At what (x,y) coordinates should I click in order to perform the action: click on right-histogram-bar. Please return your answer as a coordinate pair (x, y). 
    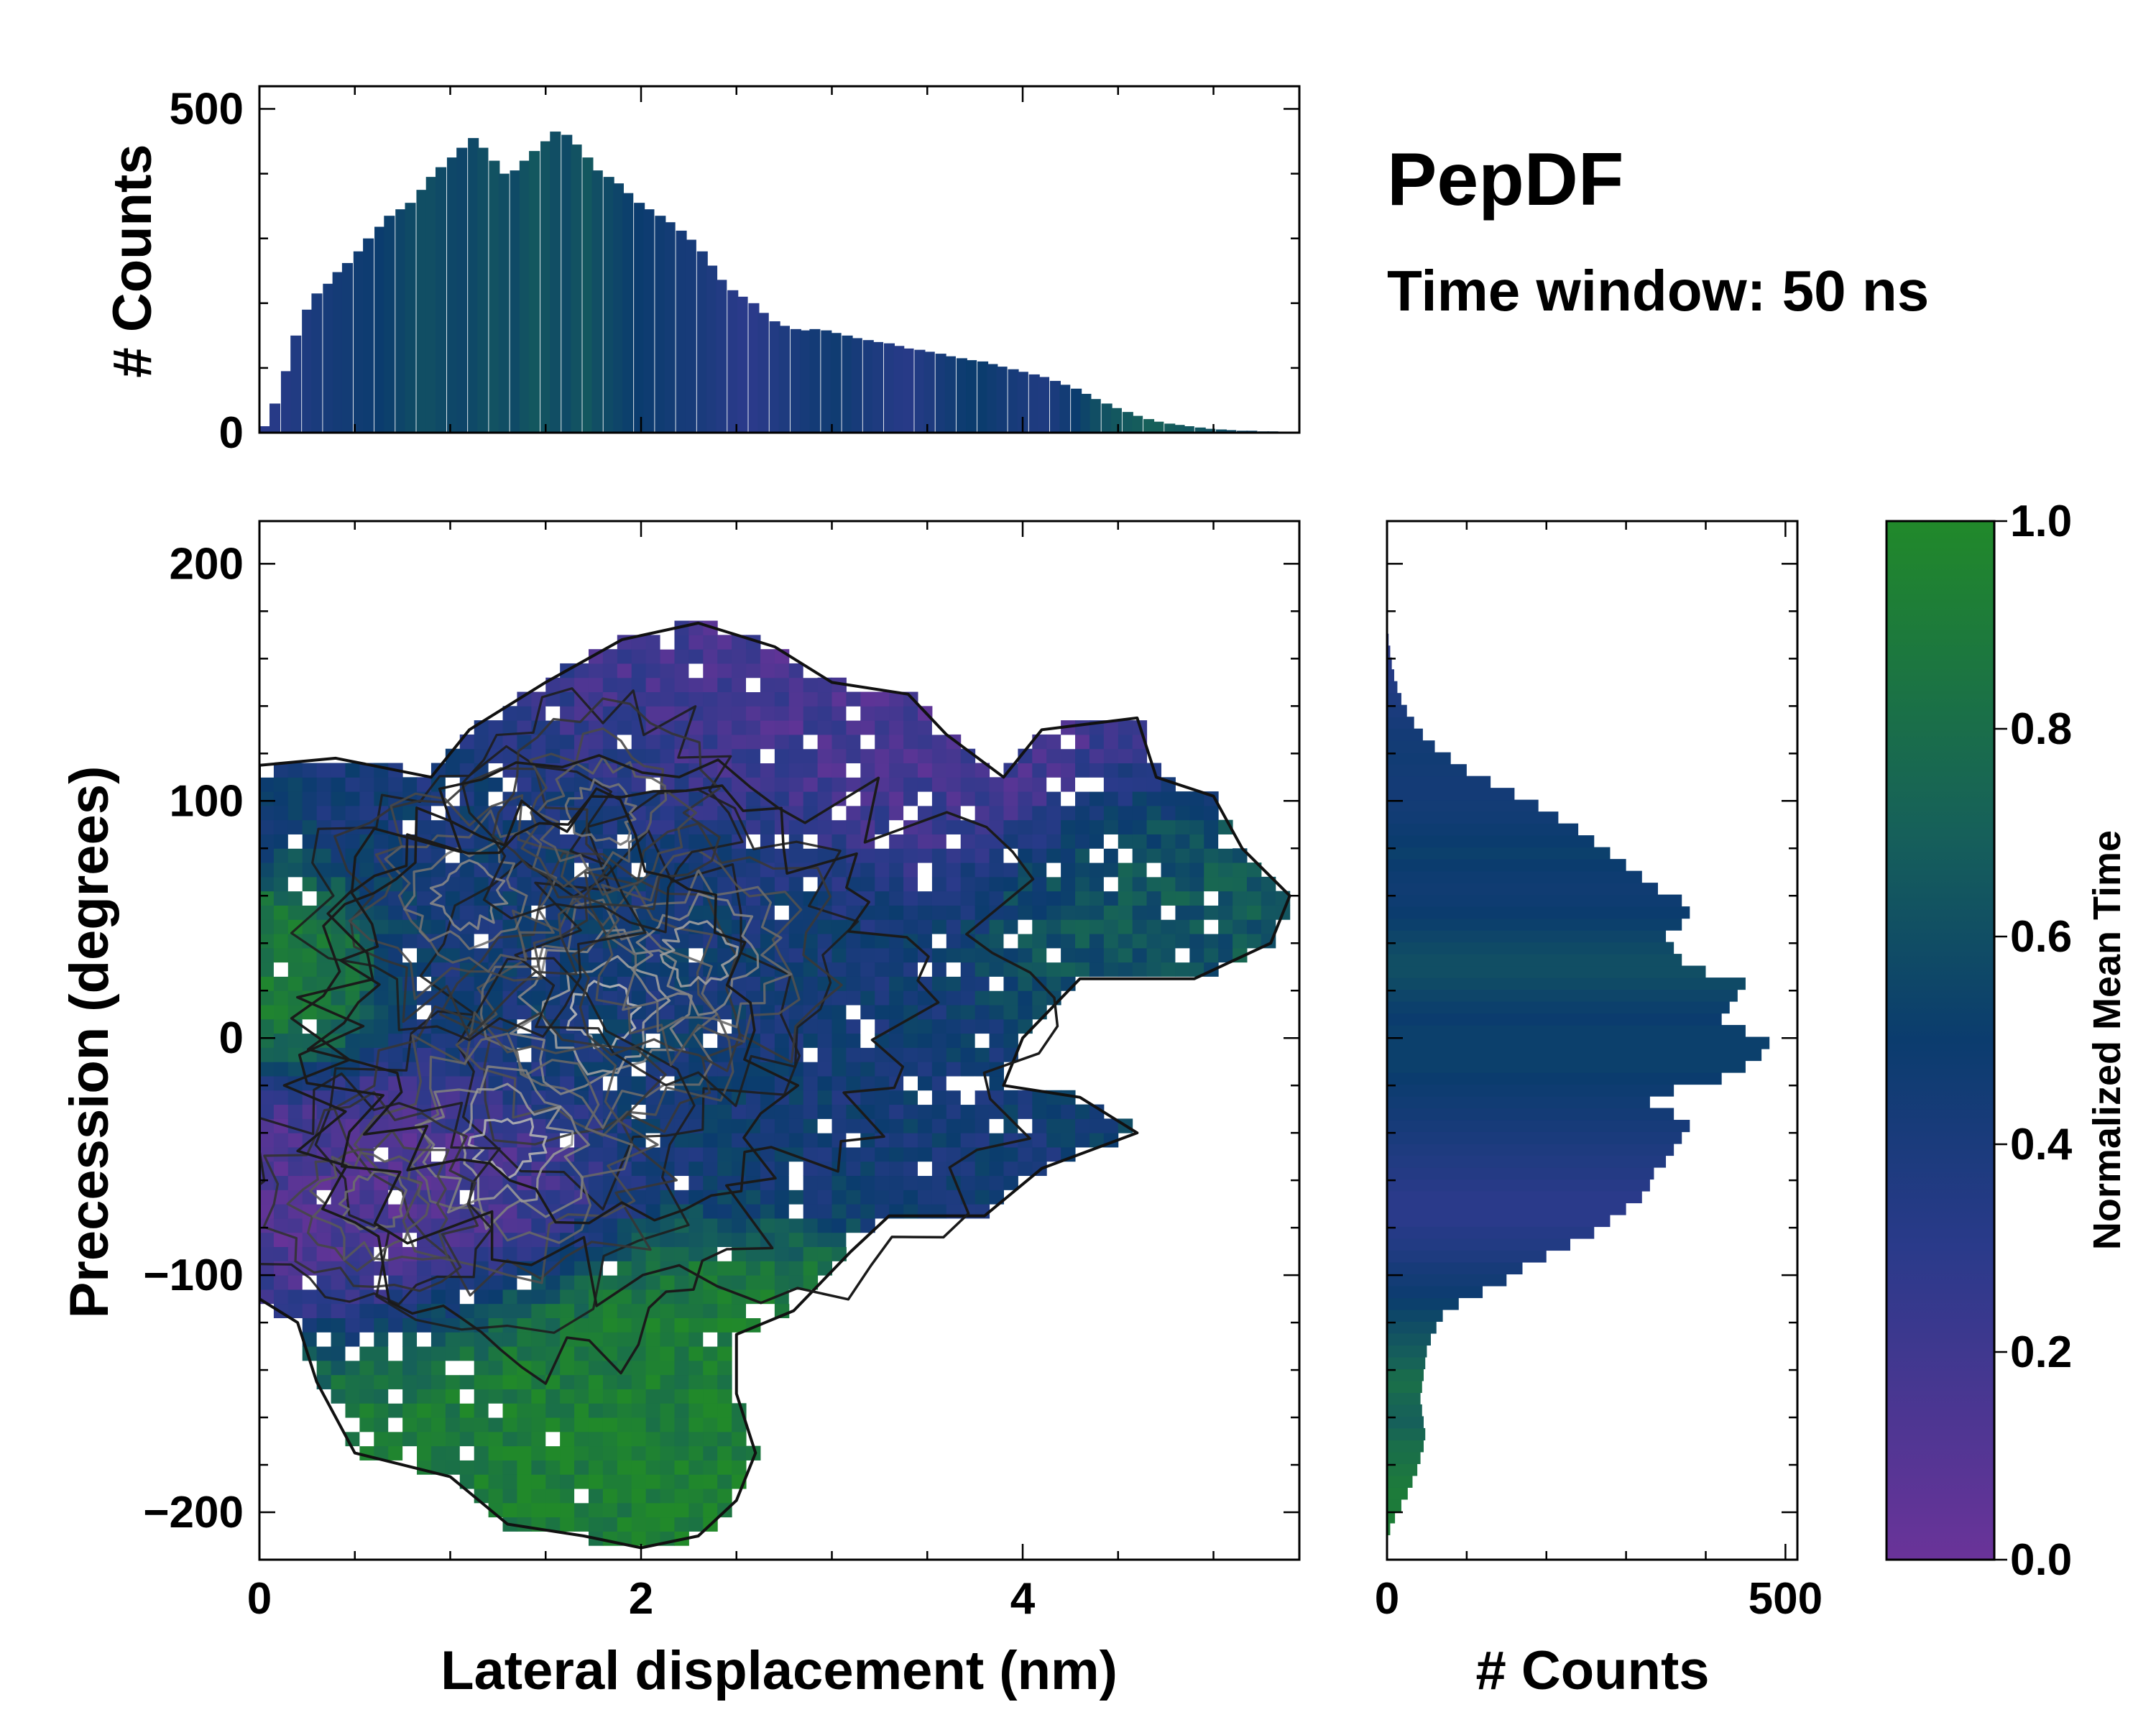
    Looking at the image, I should click on (1405, 1446).